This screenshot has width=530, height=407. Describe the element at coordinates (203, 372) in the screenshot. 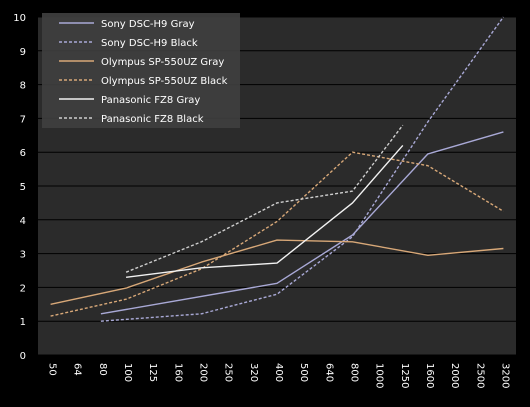

I see `x-tick-label: 200` at that location.